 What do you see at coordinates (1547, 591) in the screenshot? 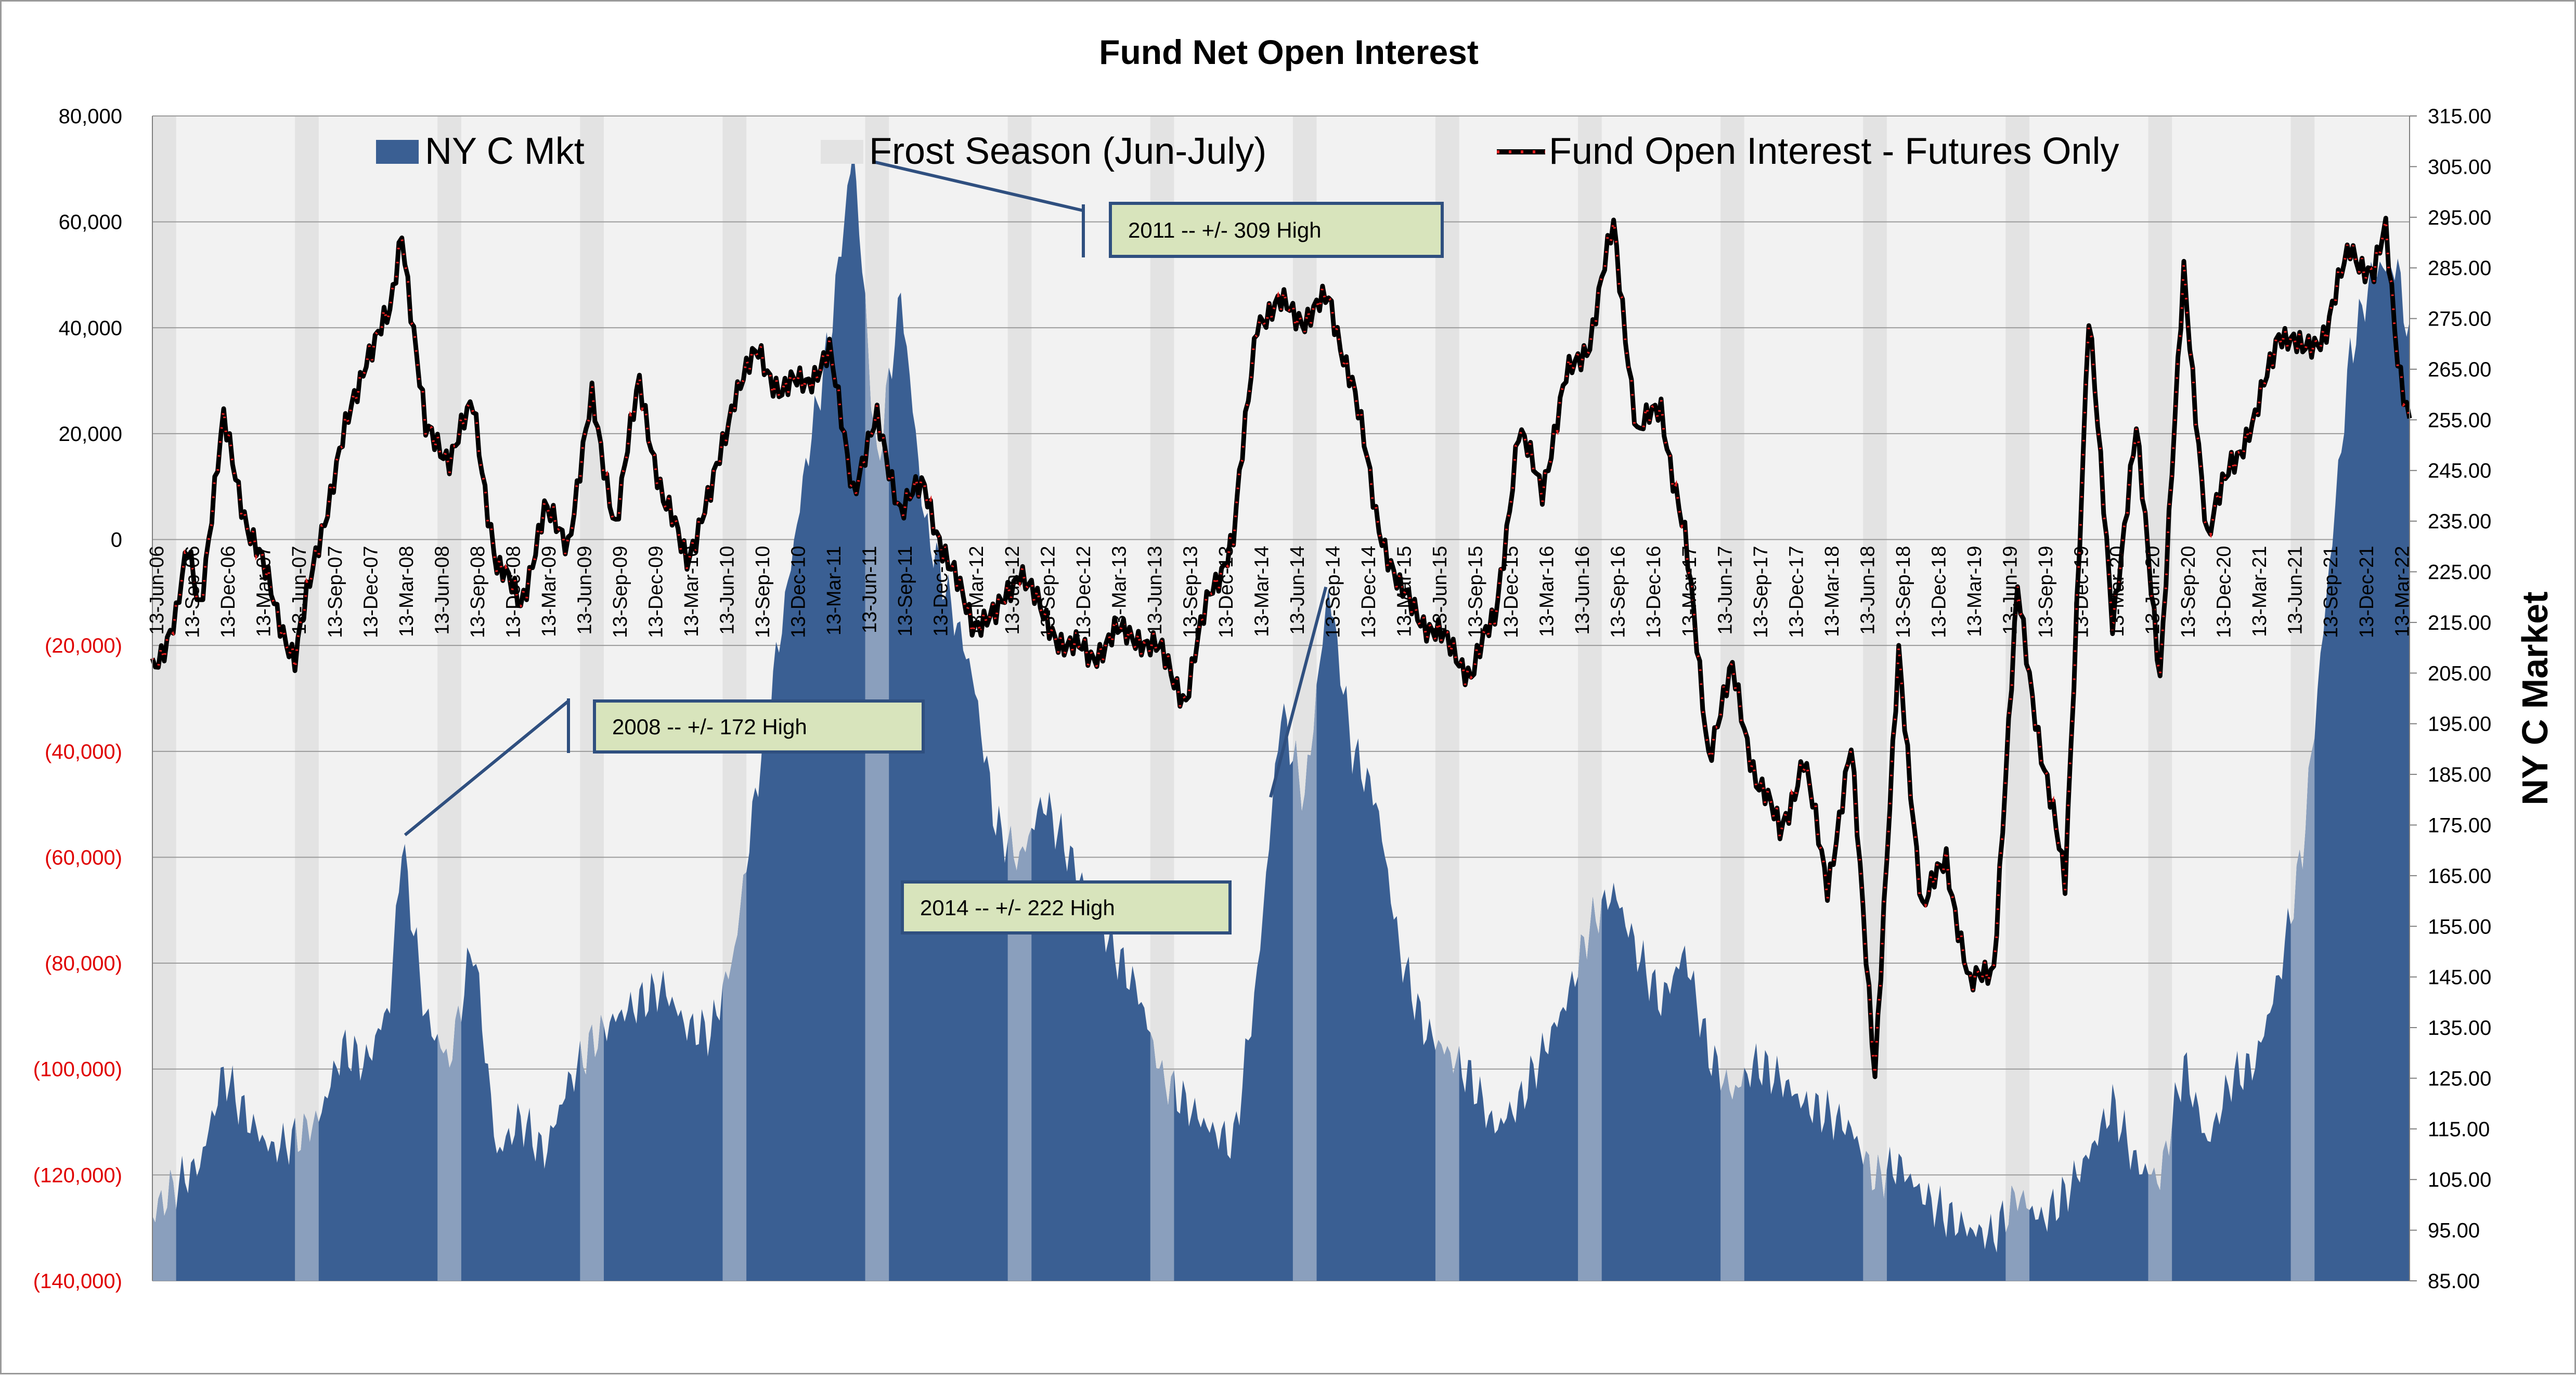
I see `x-tick-label: 13-Mar-16` at bounding box center [1547, 591].